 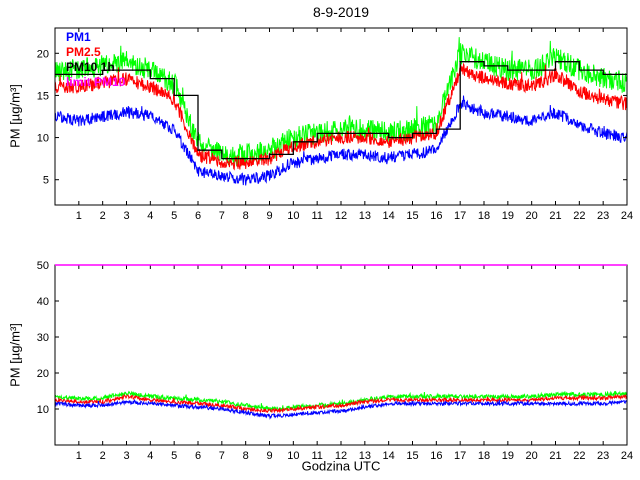 I want to click on y-tick-label: 30, so click(x=43, y=338).